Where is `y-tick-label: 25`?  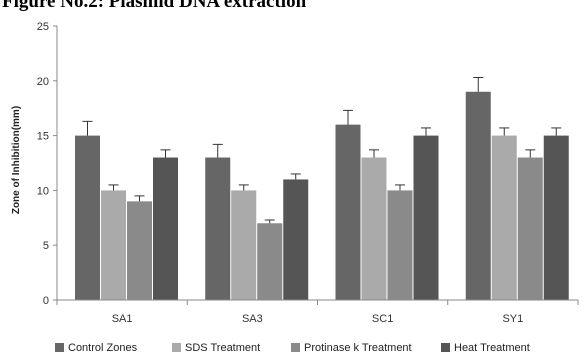 y-tick-label: 25 is located at coordinates (43, 27).